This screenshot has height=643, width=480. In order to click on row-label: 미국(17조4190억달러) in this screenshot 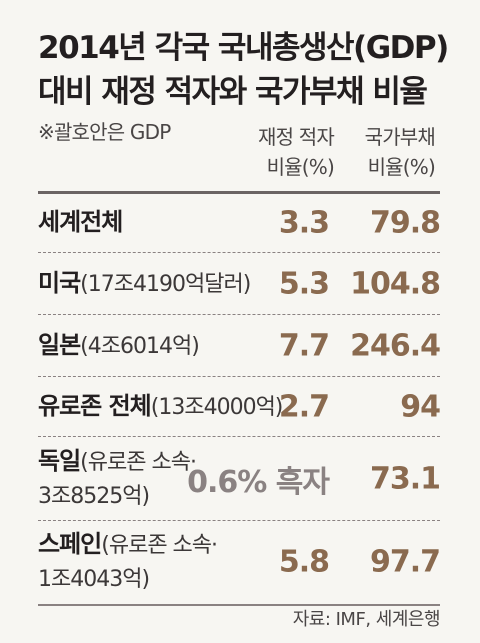, I will do `click(144, 284)`.